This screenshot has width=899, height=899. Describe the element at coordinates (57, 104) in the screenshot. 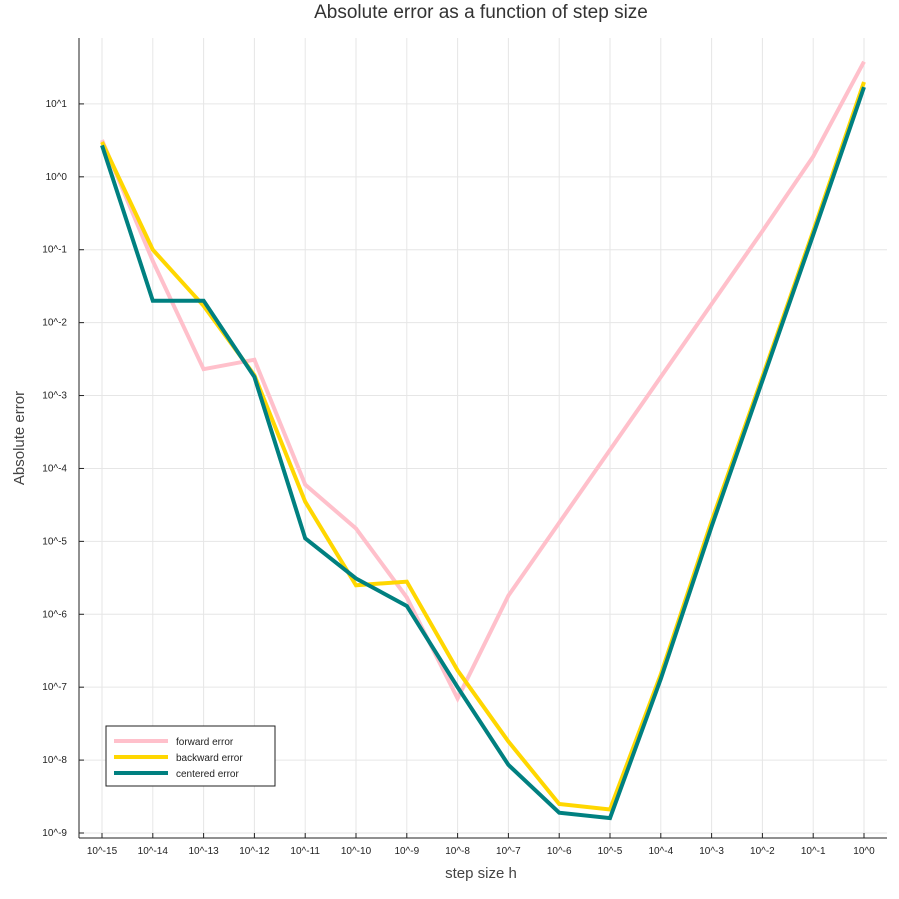

I see `y-tick-label: 10^1` at that location.